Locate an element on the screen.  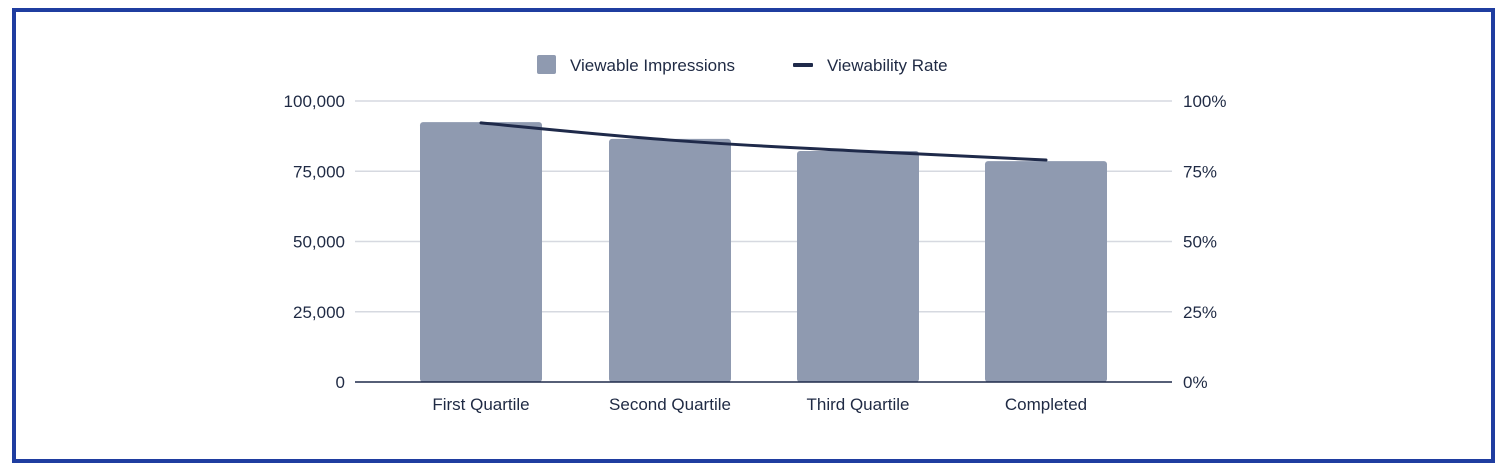
legend-bar-swatch-icon is located at coordinates (546, 64).